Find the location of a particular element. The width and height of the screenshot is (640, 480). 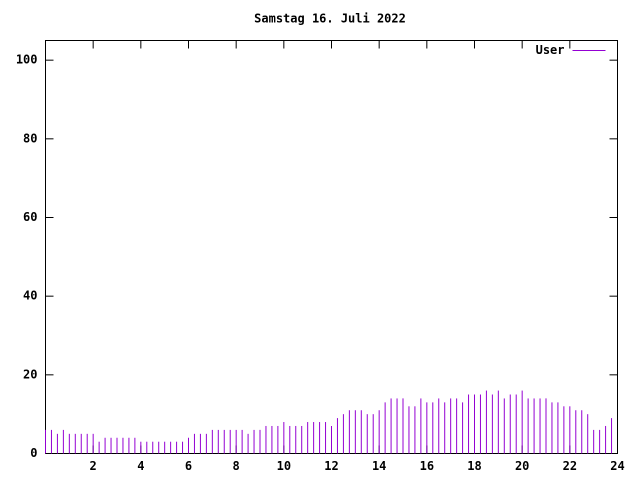

y-tick-label: 100 is located at coordinates (27, 60).